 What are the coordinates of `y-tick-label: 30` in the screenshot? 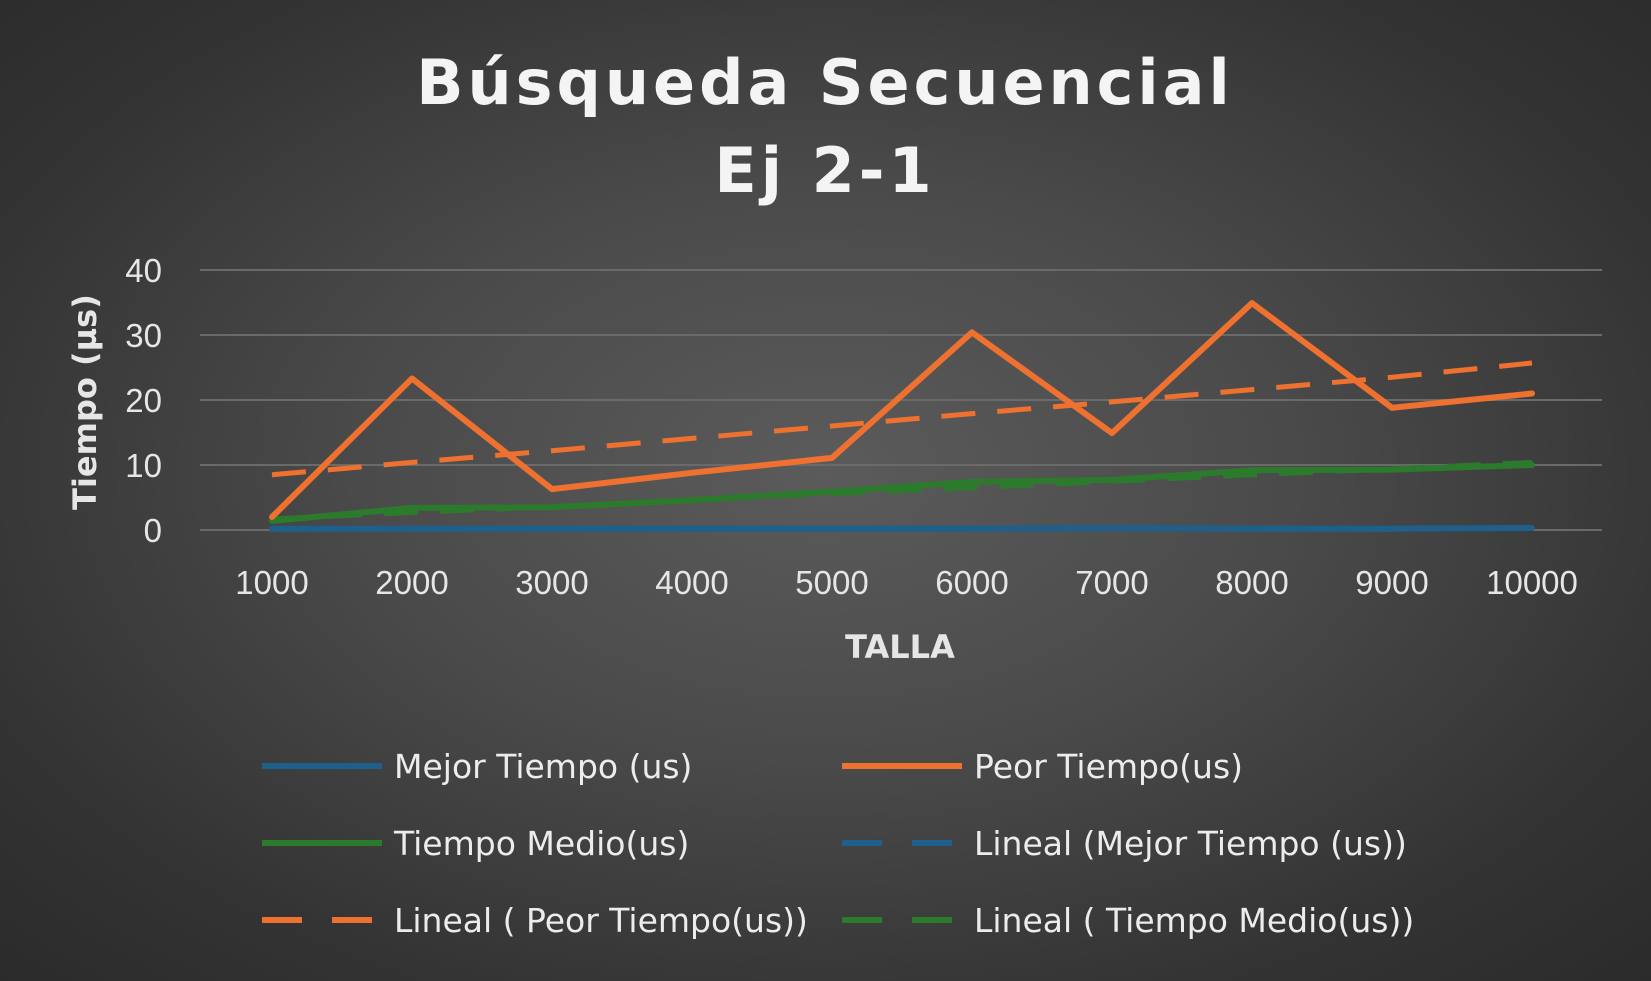 It's located at (143, 335).